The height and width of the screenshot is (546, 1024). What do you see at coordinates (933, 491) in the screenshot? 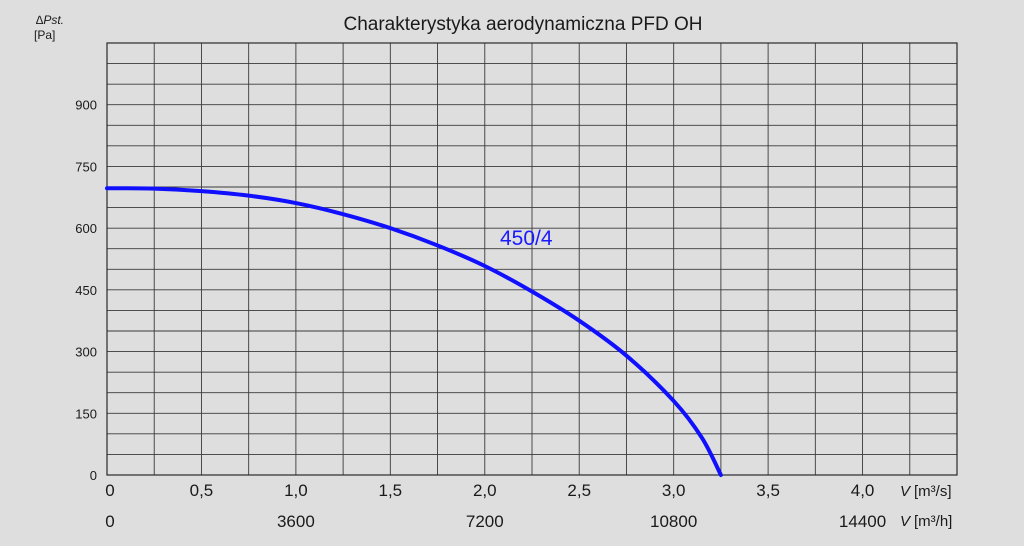
I see `x-axis-unit: [m³/s]` at bounding box center [933, 491].